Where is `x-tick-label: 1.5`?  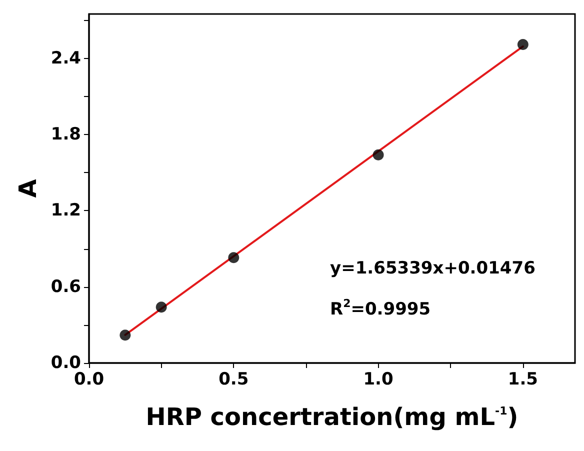
x-tick-label: 1.5 is located at coordinates (523, 380).